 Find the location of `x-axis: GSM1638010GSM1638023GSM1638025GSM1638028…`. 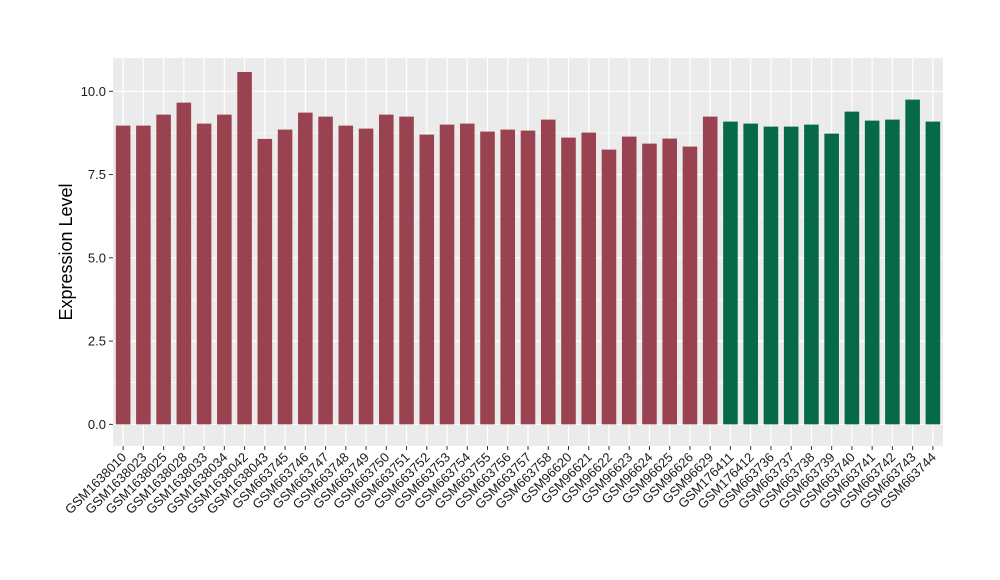

x-axis: GSM1638010GSM1638023GSM1638025GSM1638028… is located at coordinates (500, 481).